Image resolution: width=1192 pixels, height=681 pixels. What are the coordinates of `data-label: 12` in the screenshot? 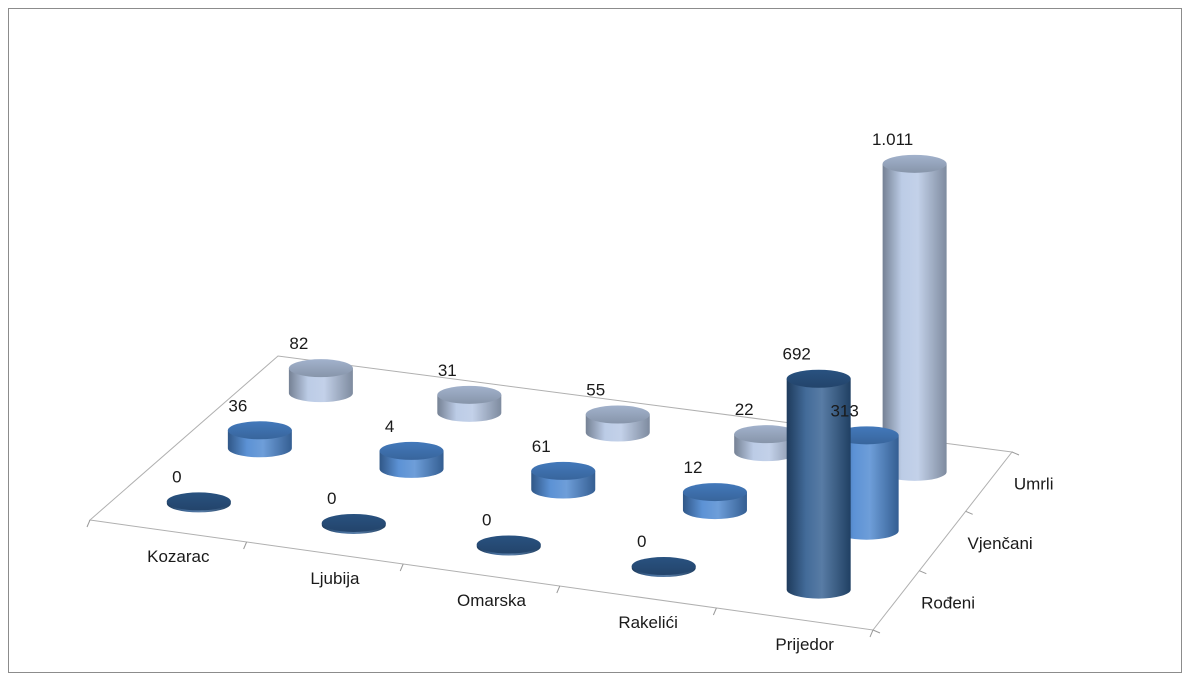 It's located at (692, 467).